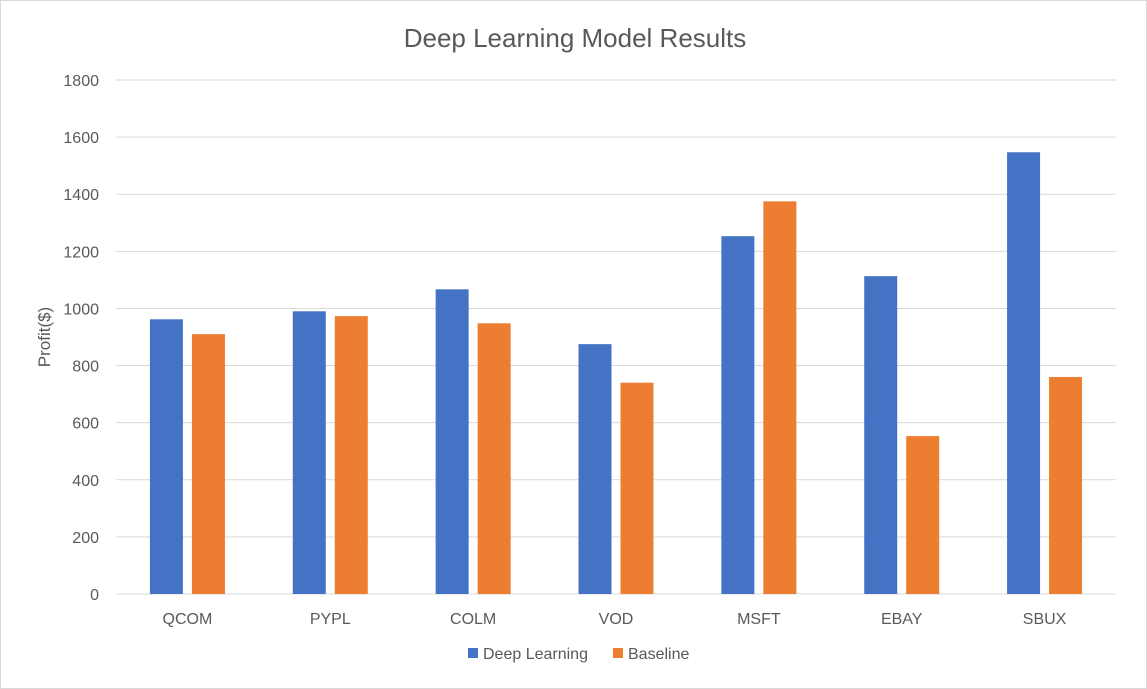 The image size is (1147, 689). I want to click on y-tick-label: 1000, so click(81, 309).